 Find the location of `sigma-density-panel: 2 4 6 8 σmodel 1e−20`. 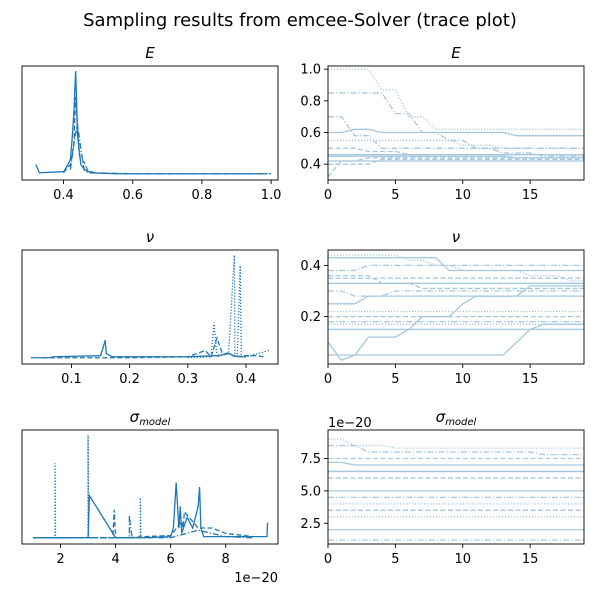

sigma-density-panel: 2 4 6 8 σmodel 1e−20 is located at coordinates (150, 497).